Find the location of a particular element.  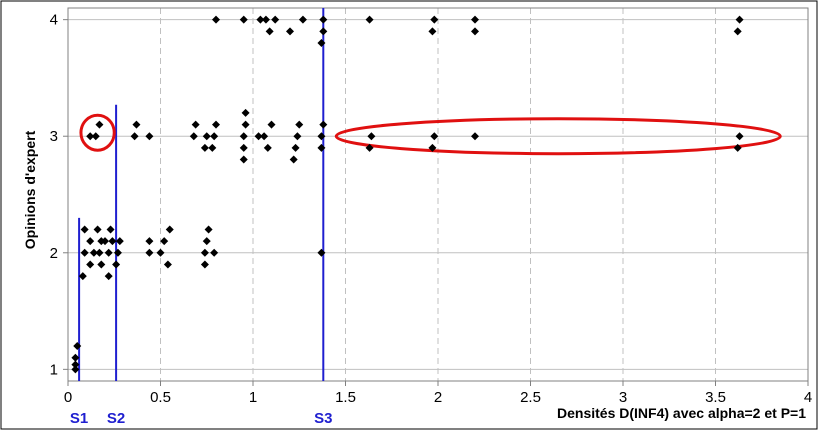

y-tick-label: 2 is located at coordinates (54, 253).